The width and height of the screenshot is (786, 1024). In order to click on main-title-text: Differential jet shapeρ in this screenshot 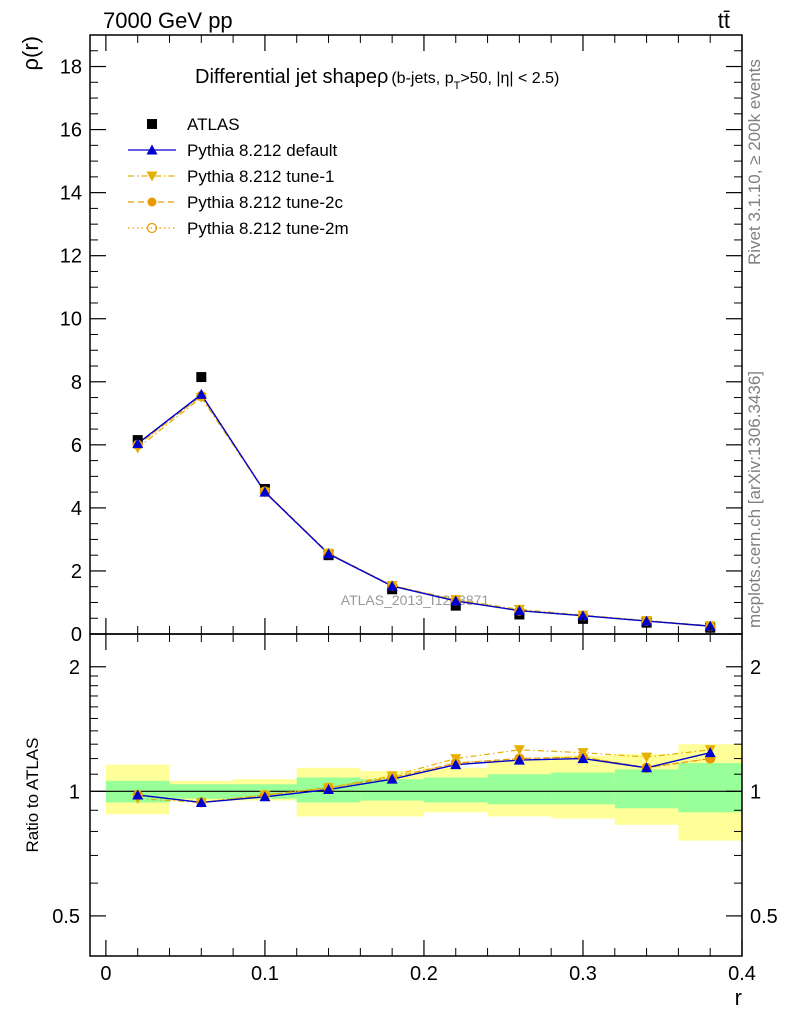, I will do `click(291, 77)`.